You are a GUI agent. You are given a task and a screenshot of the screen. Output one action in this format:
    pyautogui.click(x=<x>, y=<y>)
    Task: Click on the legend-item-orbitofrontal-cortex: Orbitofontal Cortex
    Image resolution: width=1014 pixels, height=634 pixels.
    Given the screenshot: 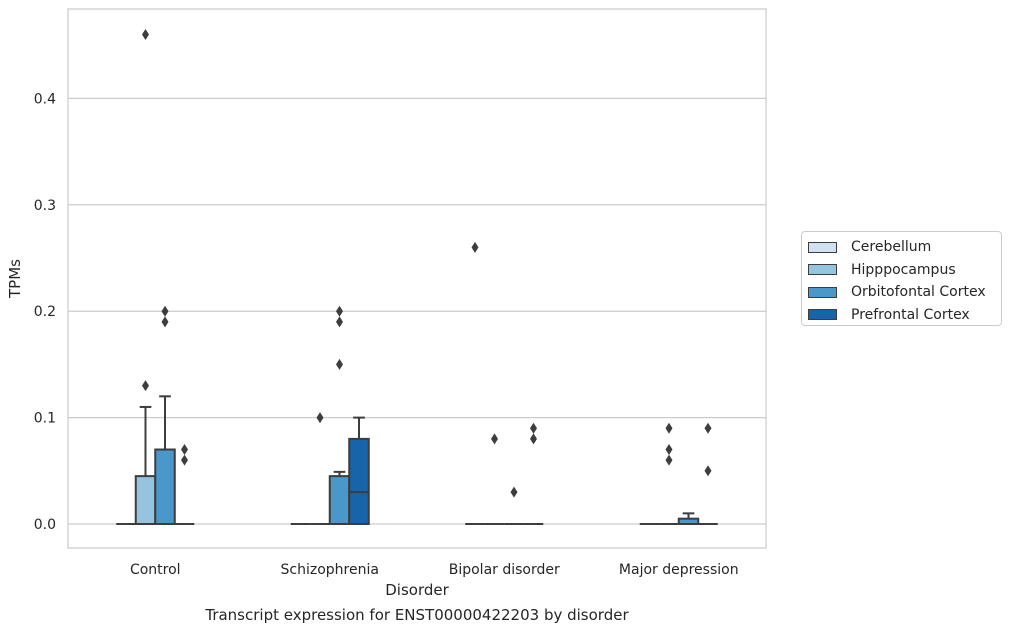 What is the action you would take?
    pyautogui.click(x=904, y=292)
    